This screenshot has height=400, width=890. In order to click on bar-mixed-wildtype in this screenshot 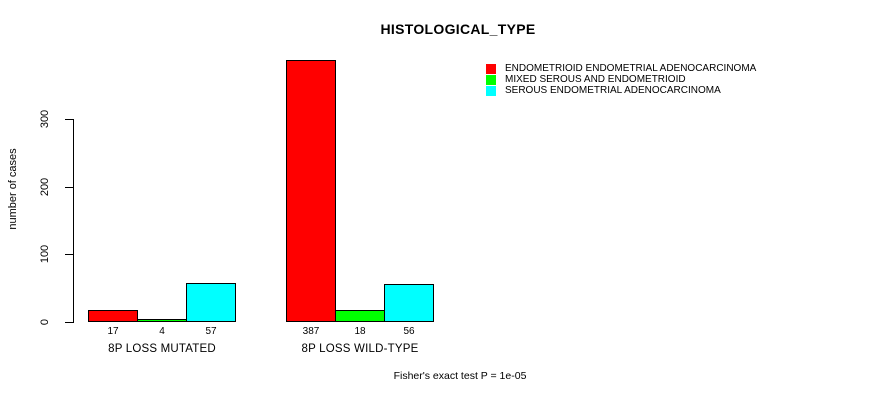, I will do `click(360, 316)`.